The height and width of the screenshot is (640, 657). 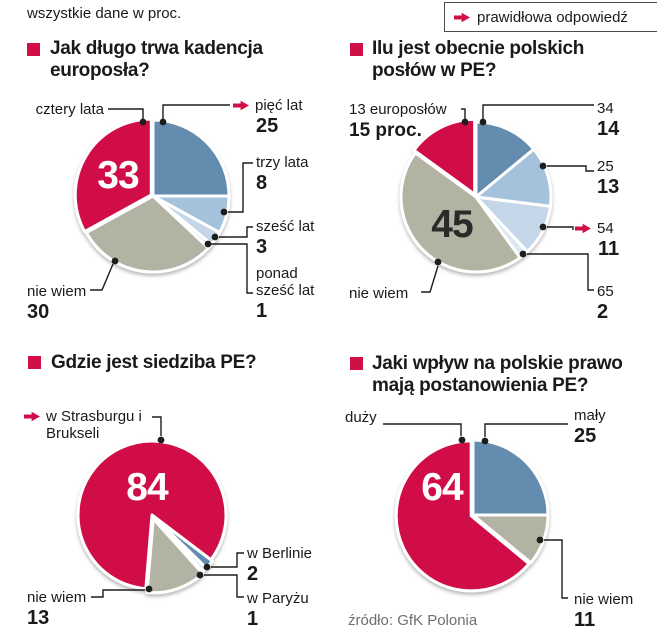 I want to click on slice-label-strasburg: w Strasburgu i Brukseli, so click(x=85, y=425).